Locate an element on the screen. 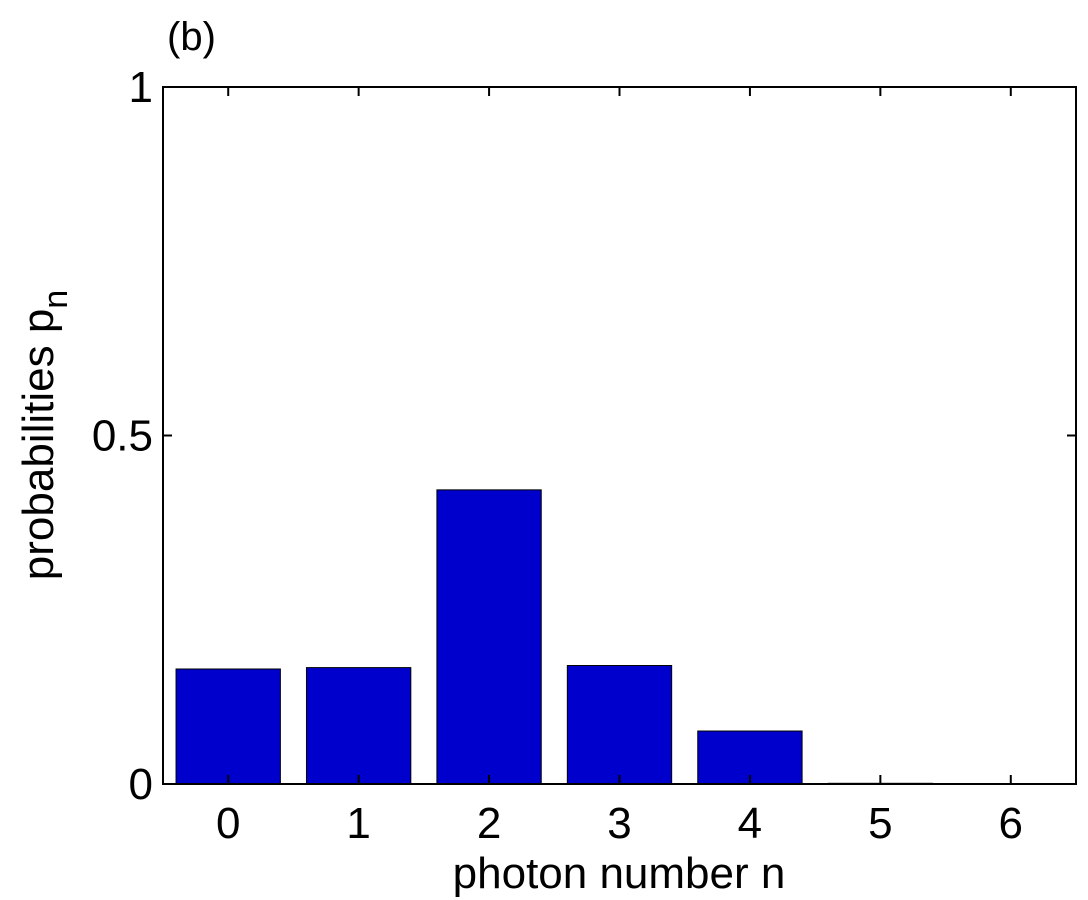 The height and width of the screenshot is (900, 1088). y-axis-label: probabilities pn is located at coordinates (44, 435).